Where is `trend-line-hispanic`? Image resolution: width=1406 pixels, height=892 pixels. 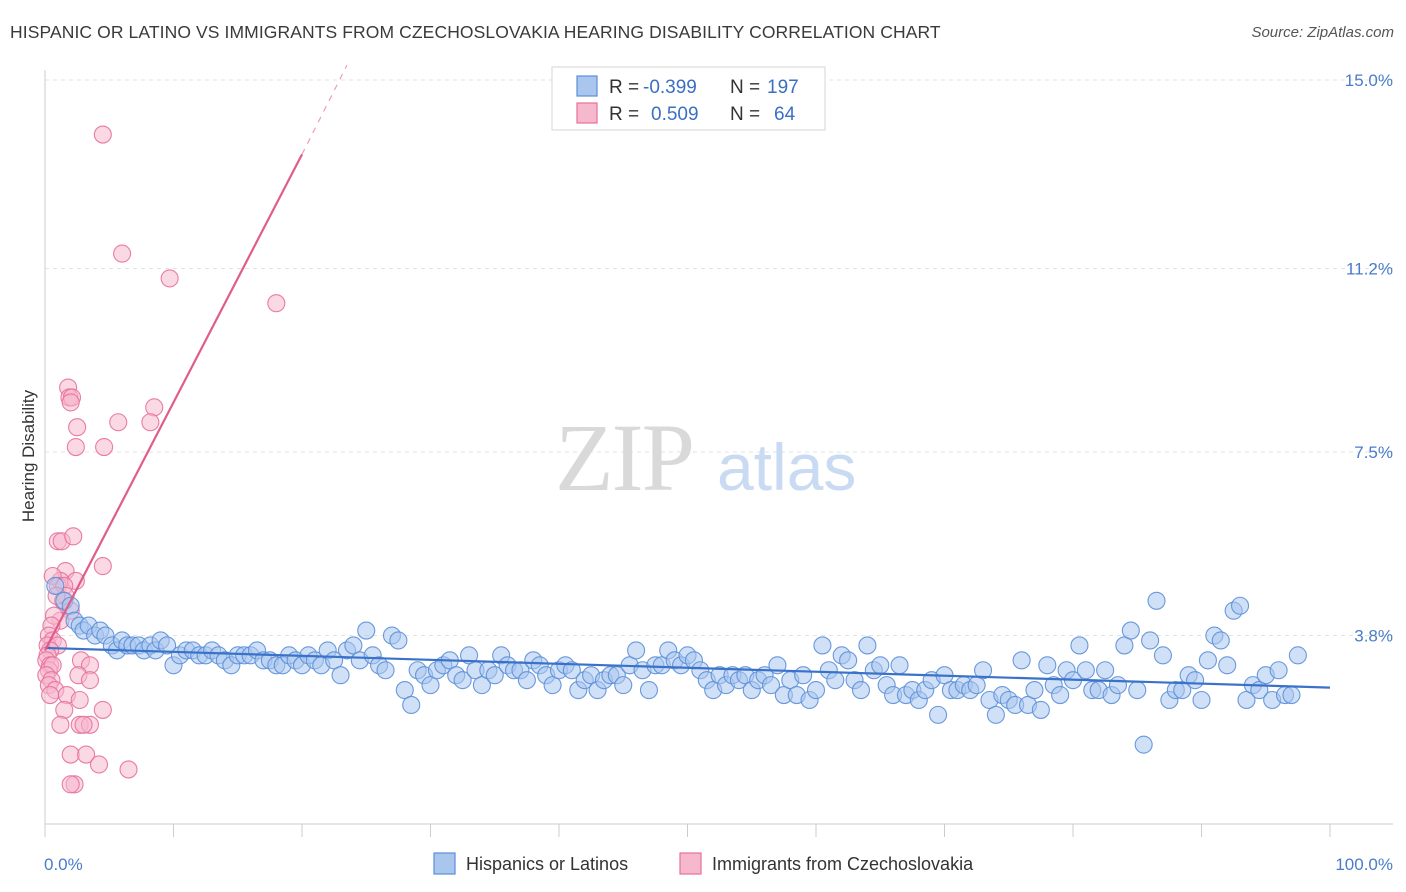 trend-line-hispanic is located at coordinates (687, 667).